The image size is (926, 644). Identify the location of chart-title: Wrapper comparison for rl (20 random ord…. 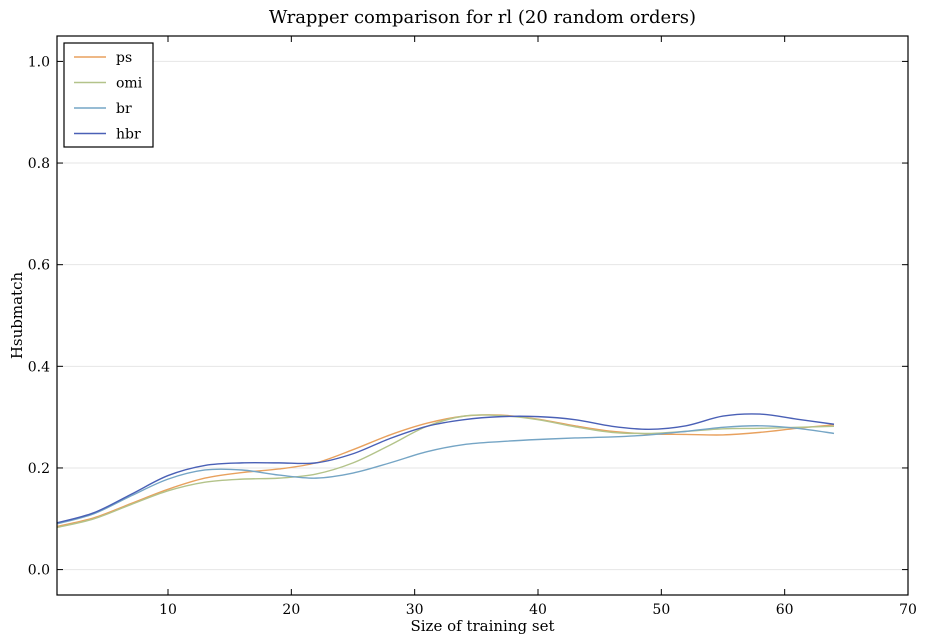
(482, 17).